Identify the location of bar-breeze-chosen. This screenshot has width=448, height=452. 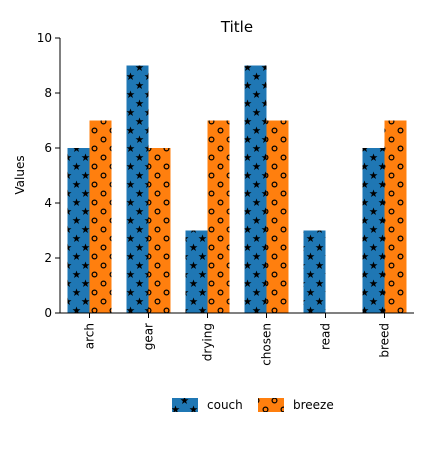
(277, 216).